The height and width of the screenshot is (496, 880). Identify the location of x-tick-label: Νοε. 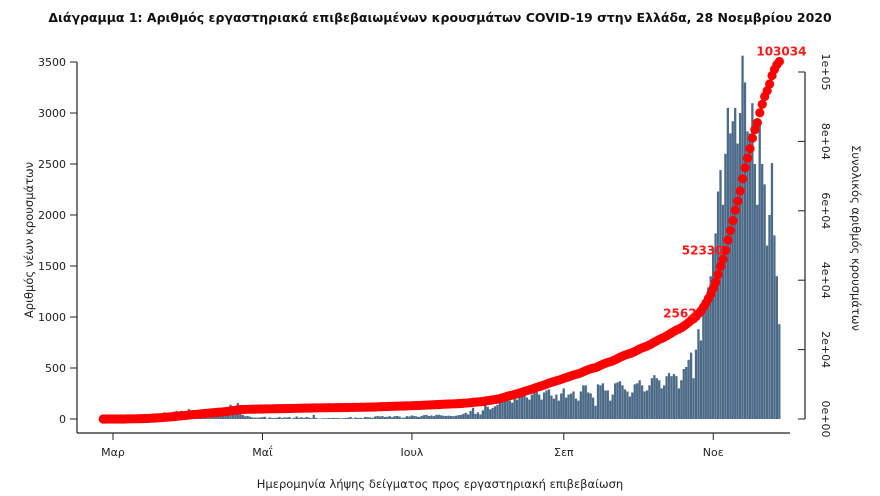
(713, 452).